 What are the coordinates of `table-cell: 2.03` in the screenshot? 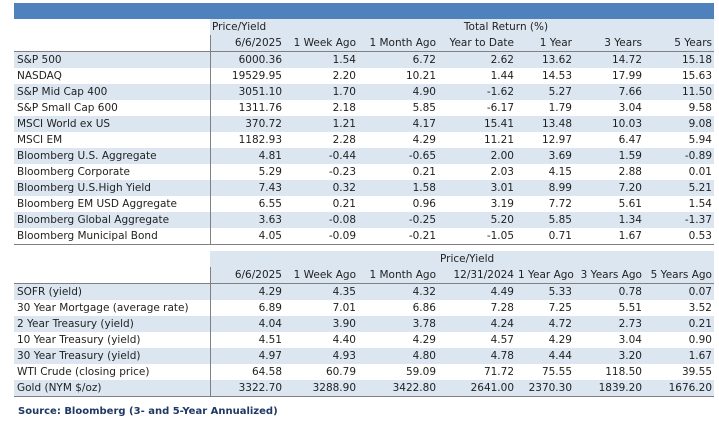 It's located at (502, 171).